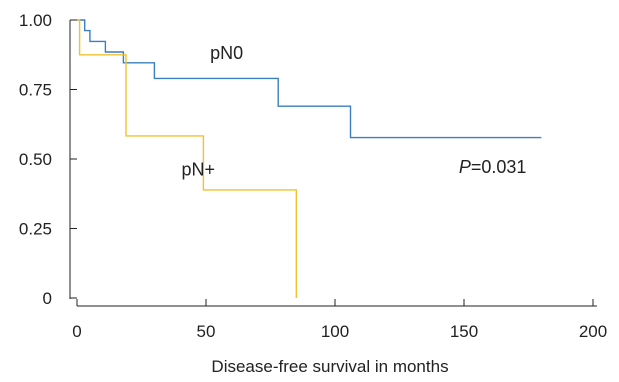 The height and width of the screenshot is (382, 619). Describe the element at coordinates (593, 331) in the screenshot. I see `x-tick-label: 200` at that location.